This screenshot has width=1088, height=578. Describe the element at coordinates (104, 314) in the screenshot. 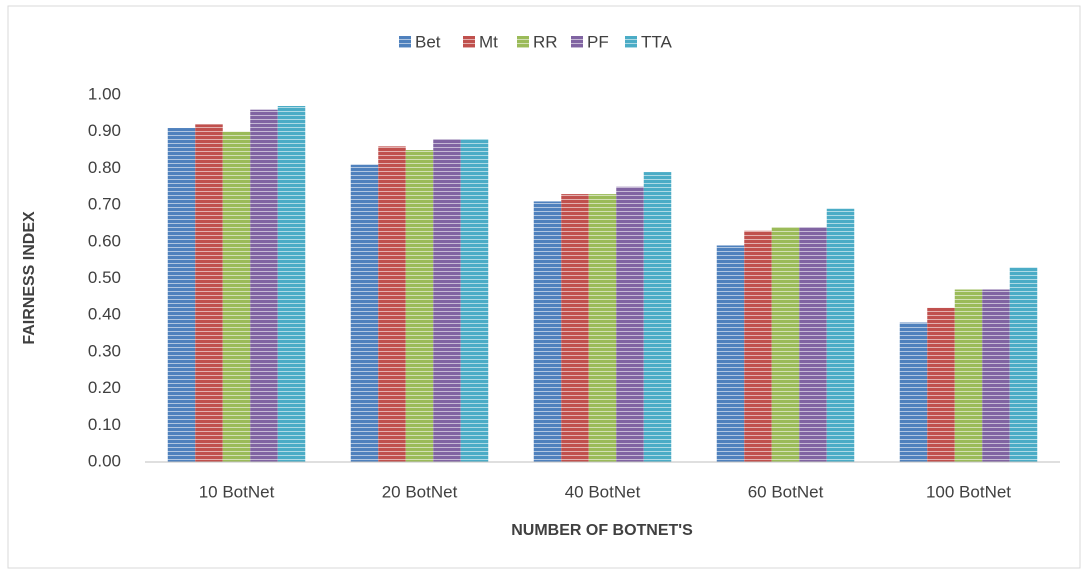

I see `y-tick-label: 0.40` at that location.